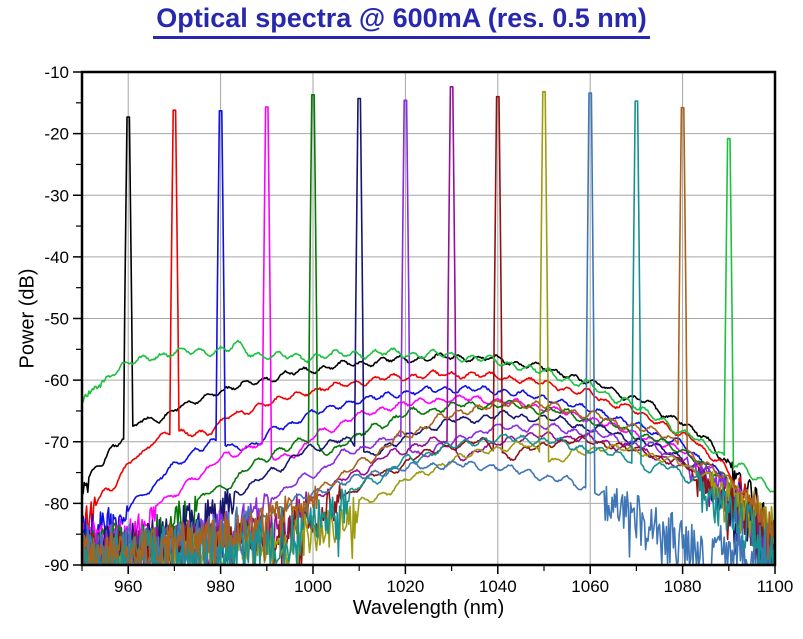  I want to click on x-axis-title: Wavelength (nm), so click(428, 608).